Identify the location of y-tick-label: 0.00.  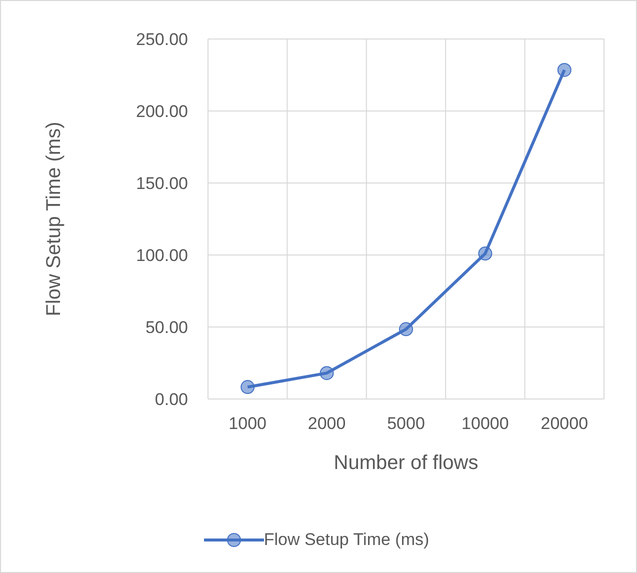
(171, 400).